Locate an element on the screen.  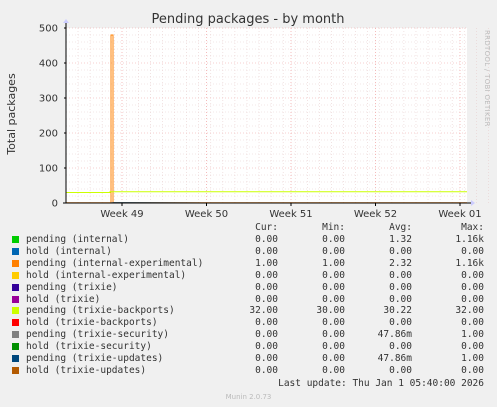
legend-row: hold (trixie-updates) 0.00 0.00 0.00 0.00 is located at coordinates (248, 371).